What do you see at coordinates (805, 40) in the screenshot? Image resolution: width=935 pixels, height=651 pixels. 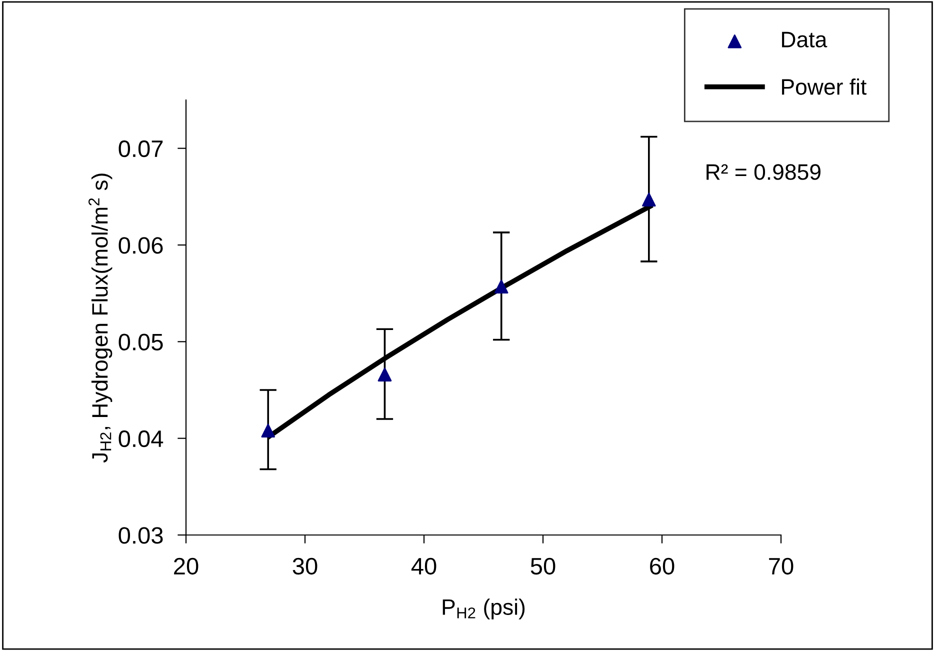 I see `legend-label: Data` at bounding box center [805, 40].